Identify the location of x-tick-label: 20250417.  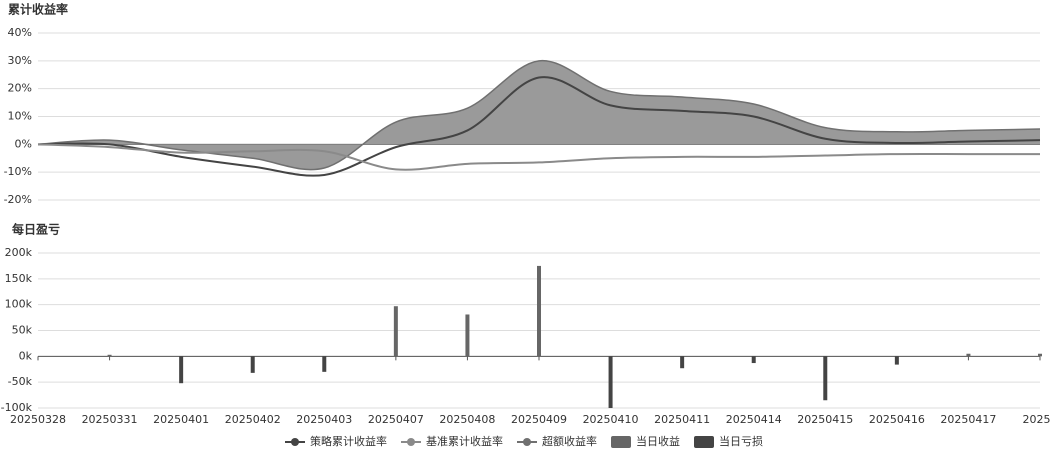
(968, 419).